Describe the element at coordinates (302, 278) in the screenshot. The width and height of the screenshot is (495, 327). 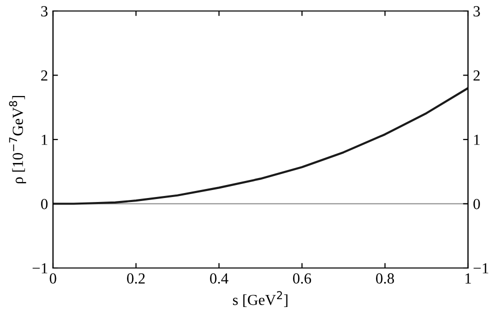
I see `x-tick-label: 0.6` at that location.